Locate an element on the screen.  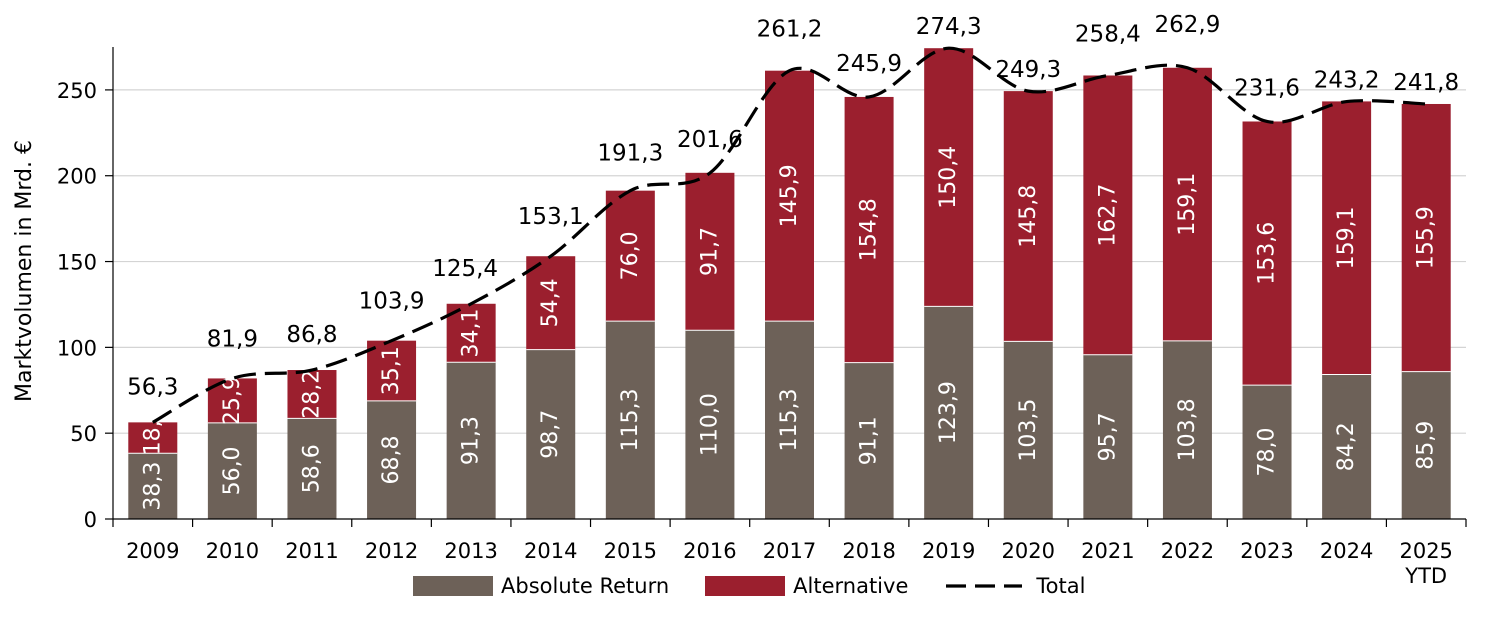
x-tick-label: 2012 is located at coordinates (391, 551).